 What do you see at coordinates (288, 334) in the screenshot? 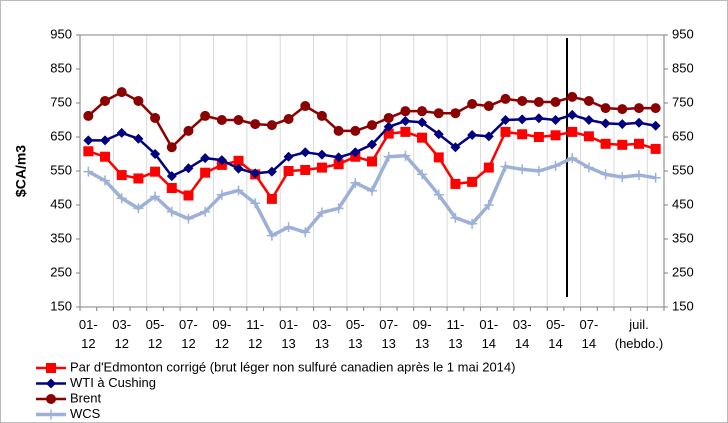
I see `x-tick-label: 01- 13` at bounding box center [288, 334].